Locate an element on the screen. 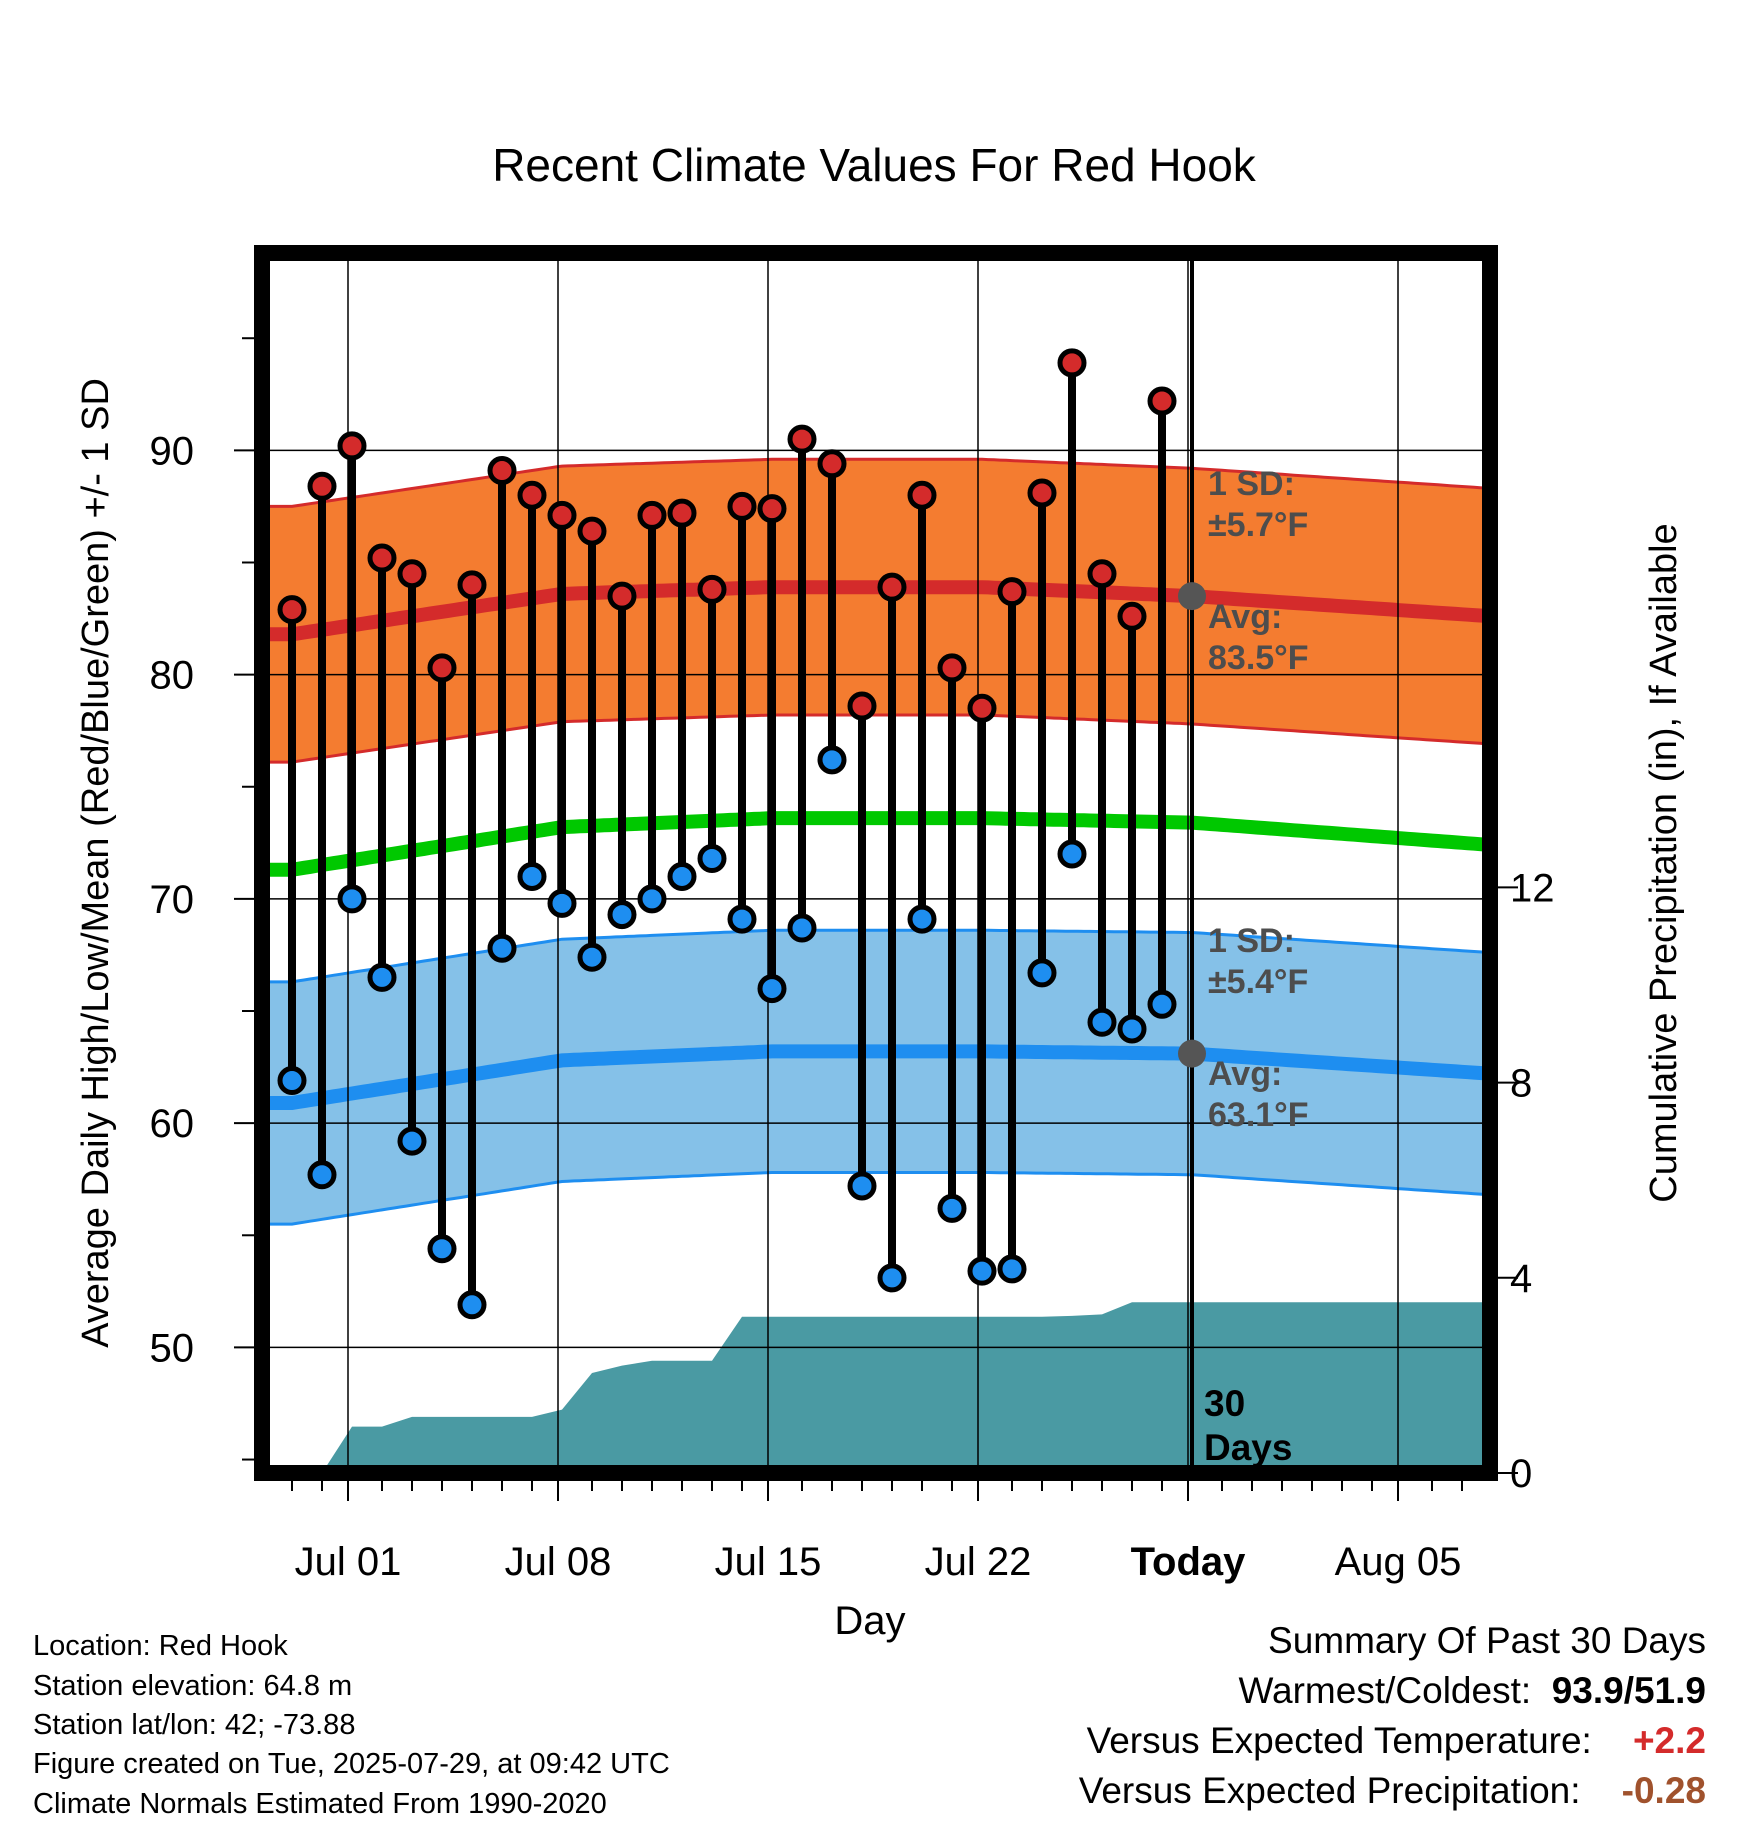 The height and width of the screenshot is (1828, 1748). y-tick-label: 50 is located at coordinates (172, 1348).